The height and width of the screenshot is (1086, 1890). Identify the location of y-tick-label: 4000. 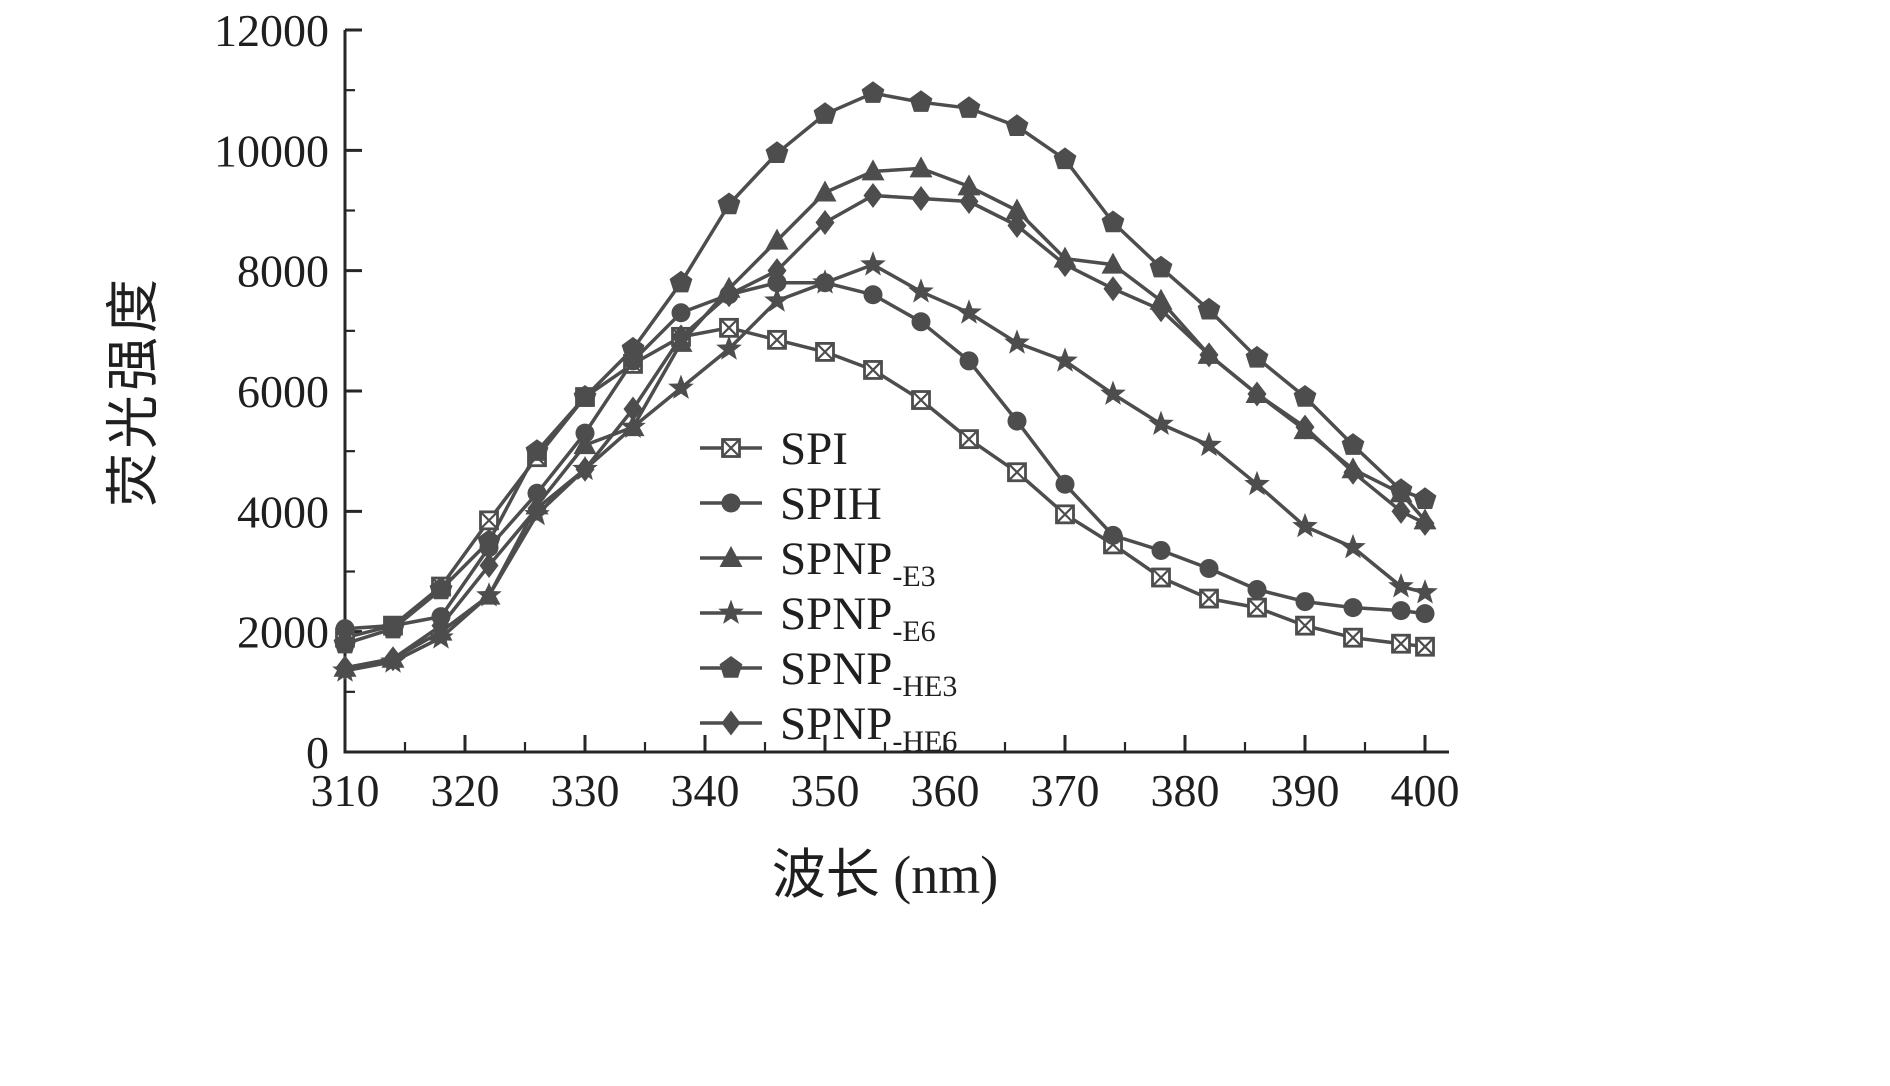
(283, 511).